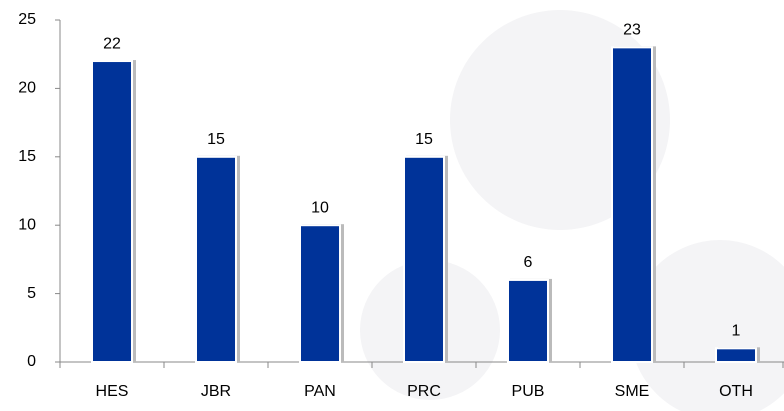  I want to click on y-tick-label: 20, so click(27, 88).